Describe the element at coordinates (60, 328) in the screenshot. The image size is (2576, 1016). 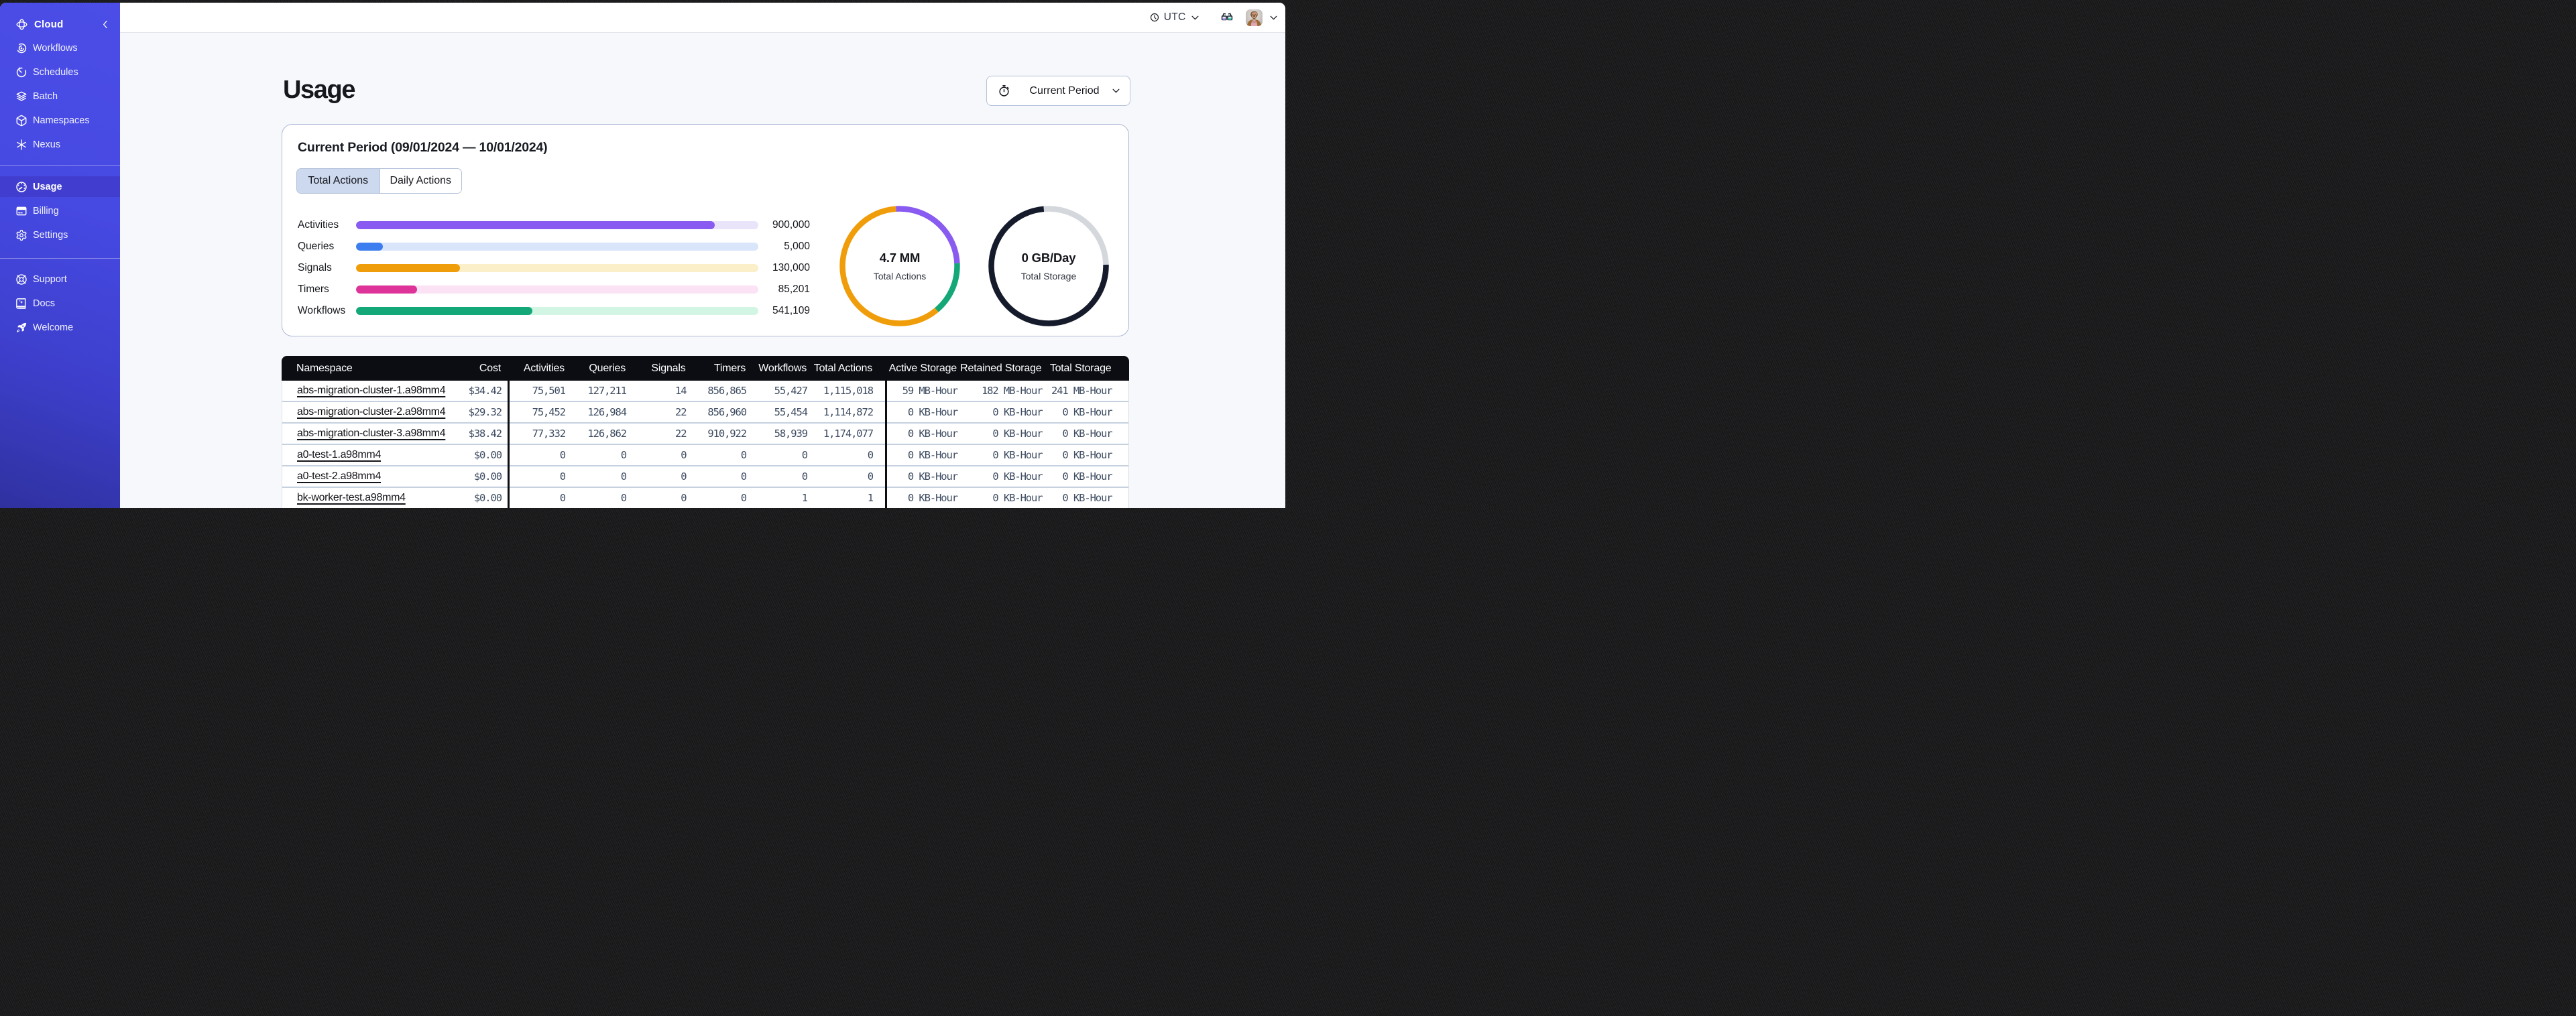
I see `sidebar-item-welcome: Welcome` at that location.